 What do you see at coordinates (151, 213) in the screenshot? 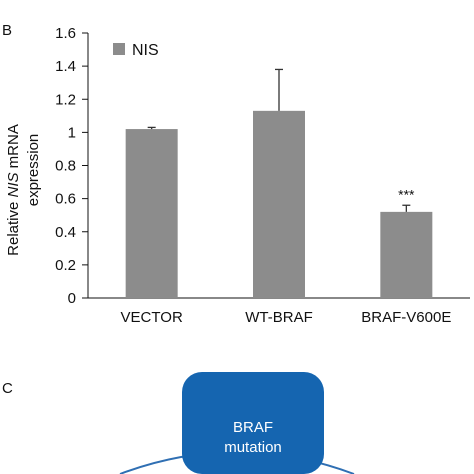
I see `bar-vector` at bounding box center [151, 213].